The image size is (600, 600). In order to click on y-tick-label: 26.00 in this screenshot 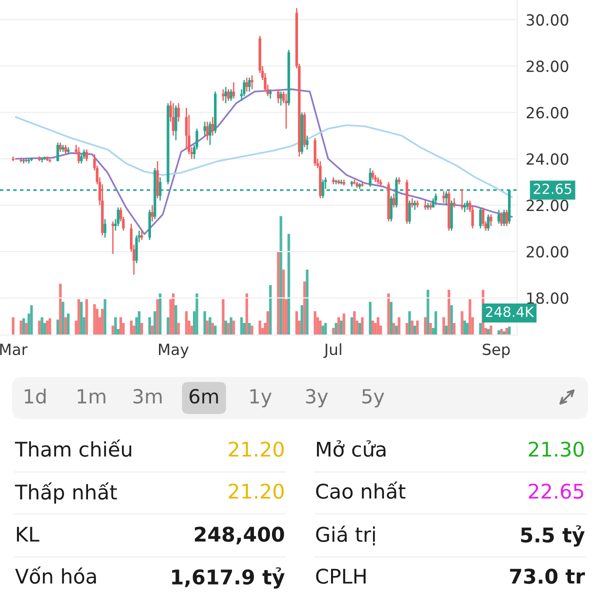, I will do `click(547, 112)`.